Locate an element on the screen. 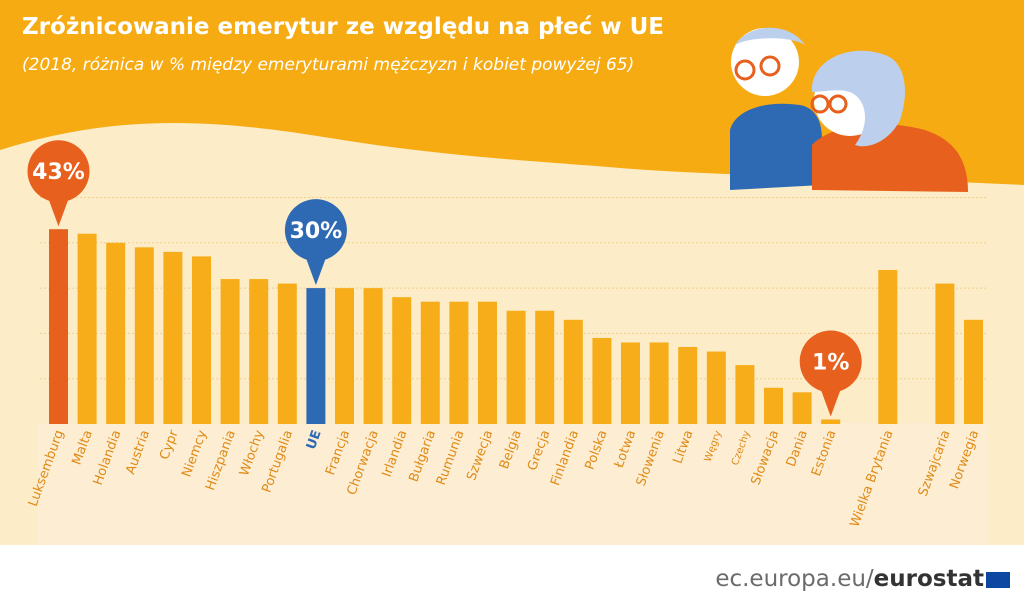 This screenshot has height=605, width=1024. source-link: ec.europa.eu/eurostat is located at coordinates (849, 579).